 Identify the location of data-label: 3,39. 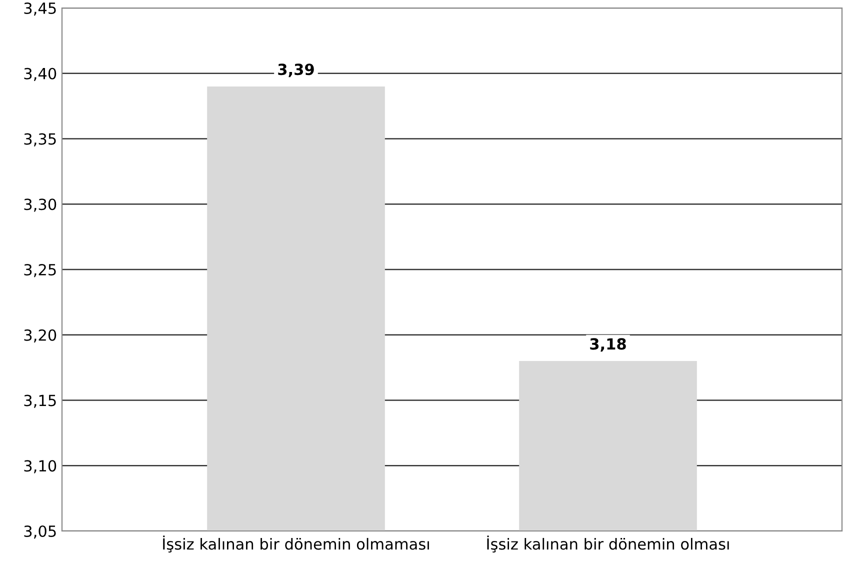
(296, 71).